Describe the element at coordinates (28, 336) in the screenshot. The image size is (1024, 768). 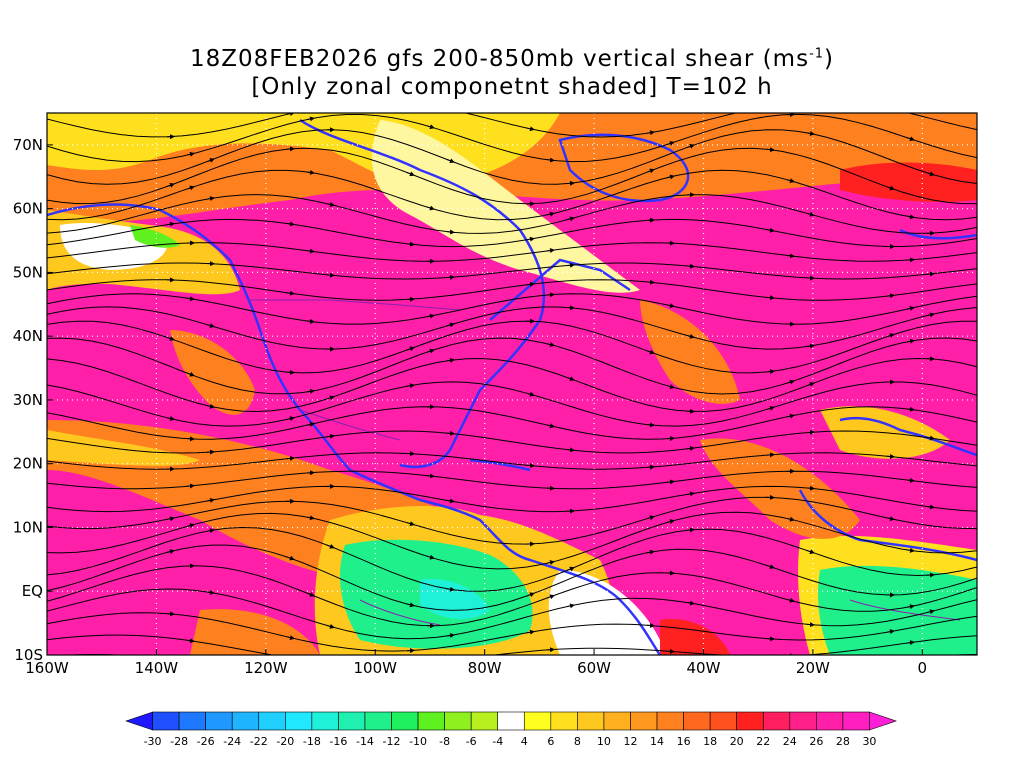
I see `lat-tick-label: 40N` at that location.